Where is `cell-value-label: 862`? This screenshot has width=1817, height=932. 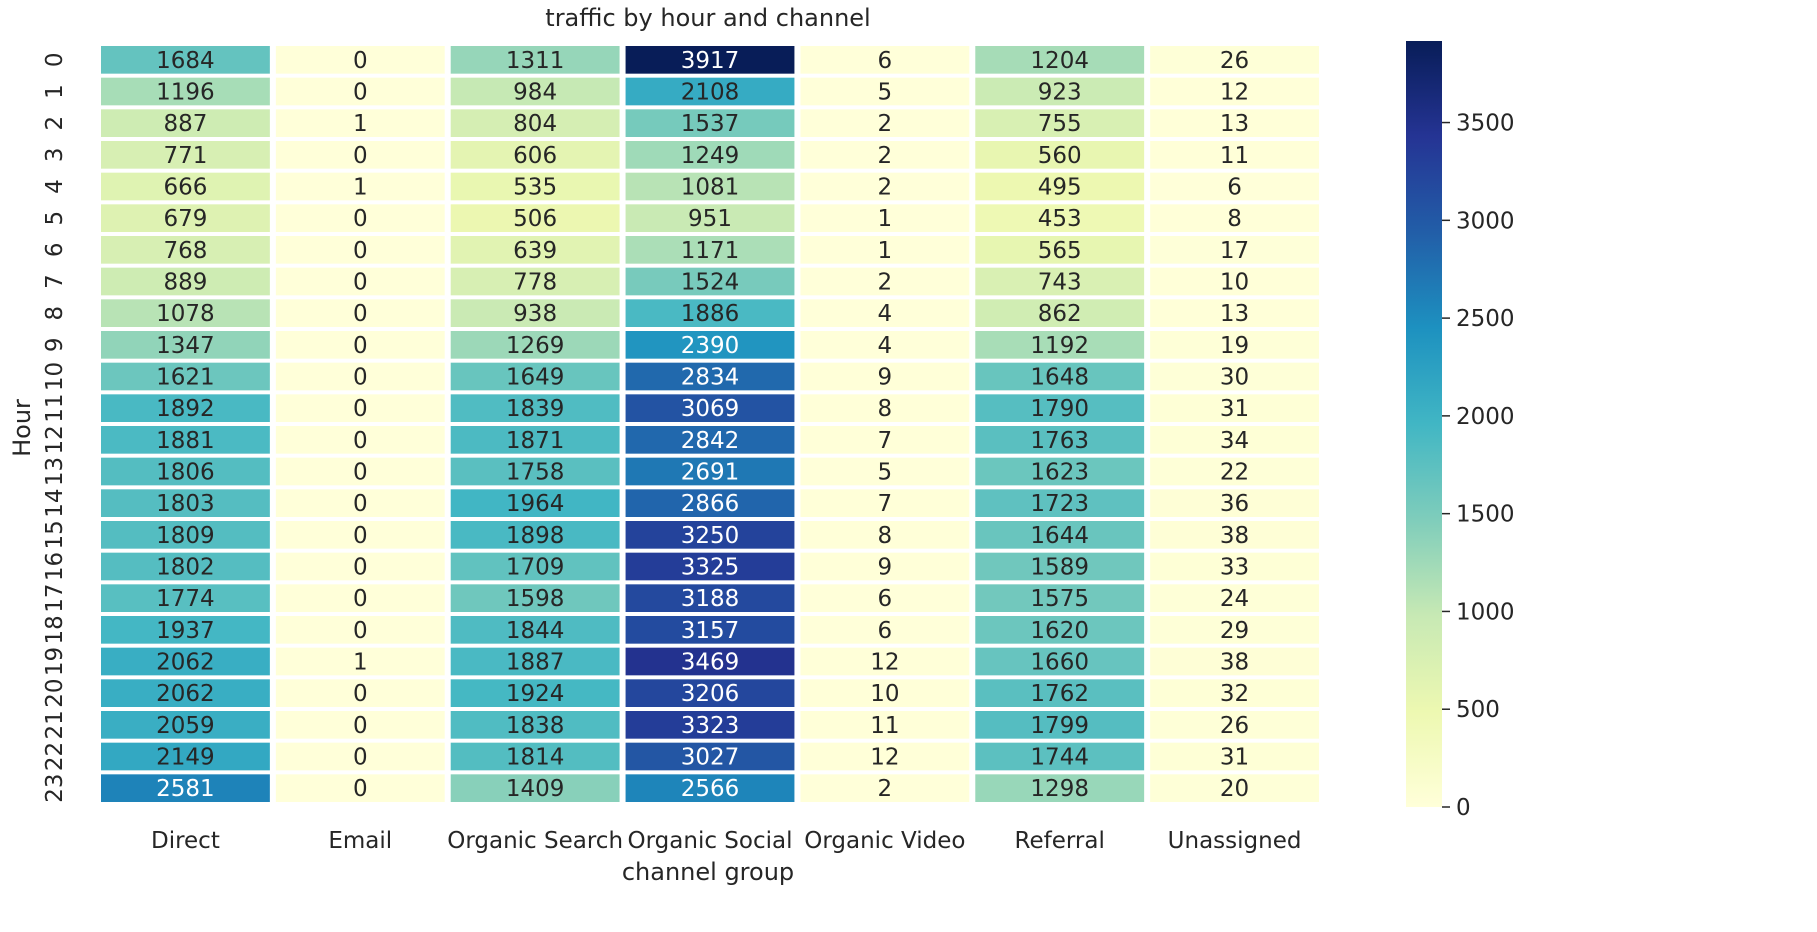 cell-value-label: 862 is located at coordinates (1060, 314).